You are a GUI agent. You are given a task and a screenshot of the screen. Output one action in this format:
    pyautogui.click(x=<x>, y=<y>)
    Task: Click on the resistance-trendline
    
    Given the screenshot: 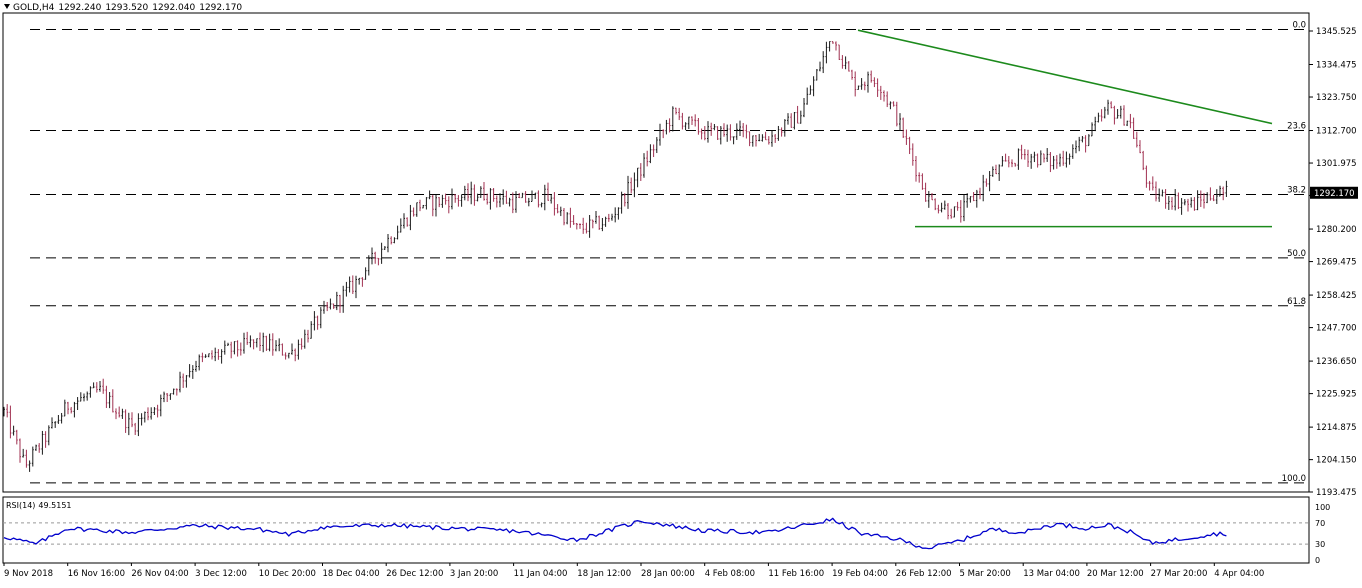 What is the action you would take?
    pyautogui.click(x=1065, y=77)
    